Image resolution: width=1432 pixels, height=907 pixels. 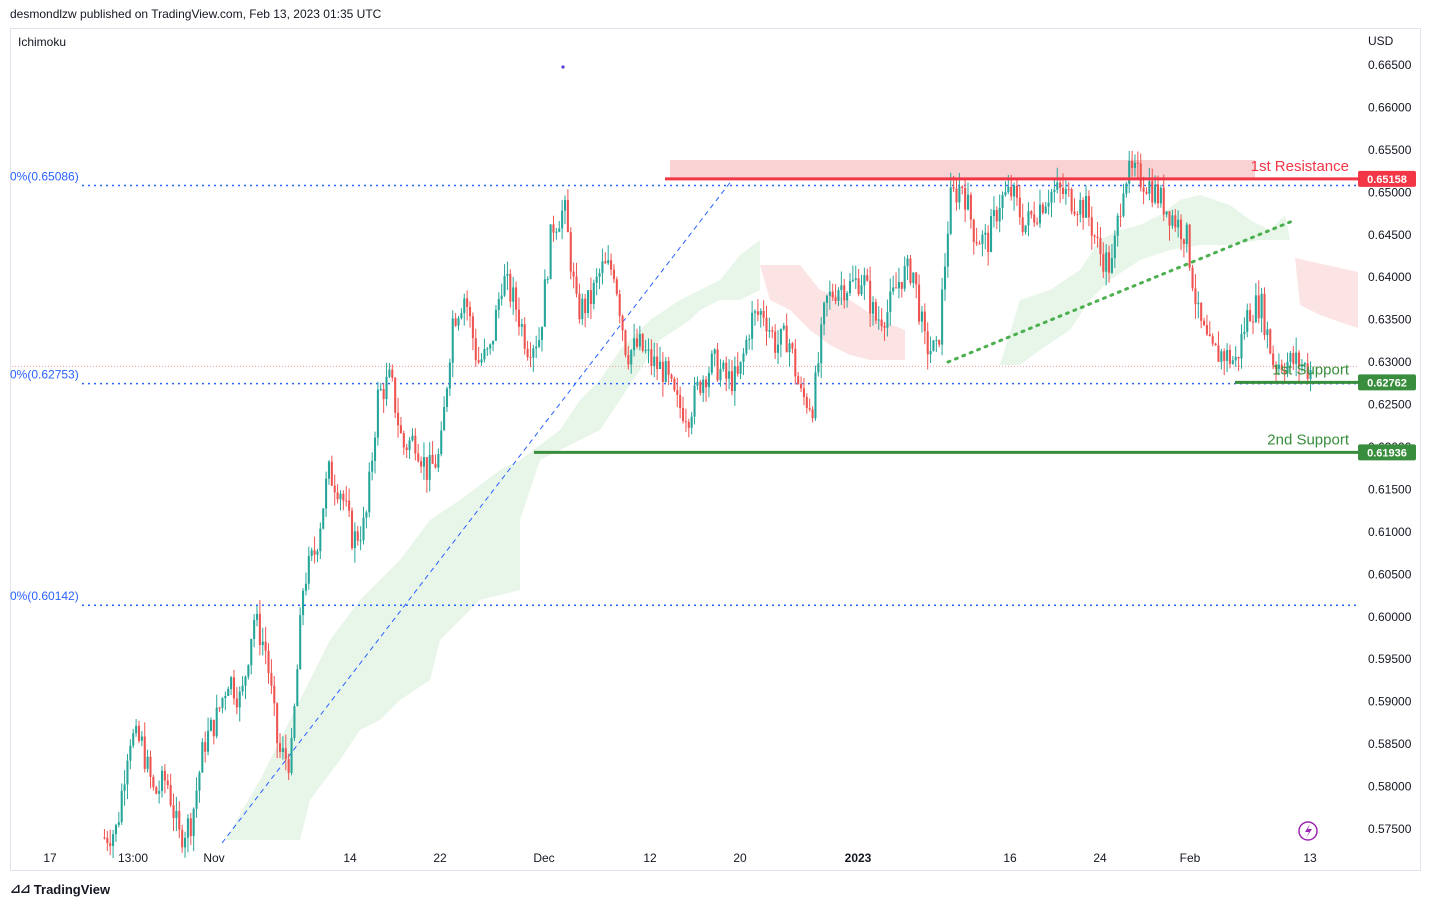 What do you see at coordinates (1381, 41) in the screenshot?
I see `currency-label: USD` at bounding box center [1381, 41].